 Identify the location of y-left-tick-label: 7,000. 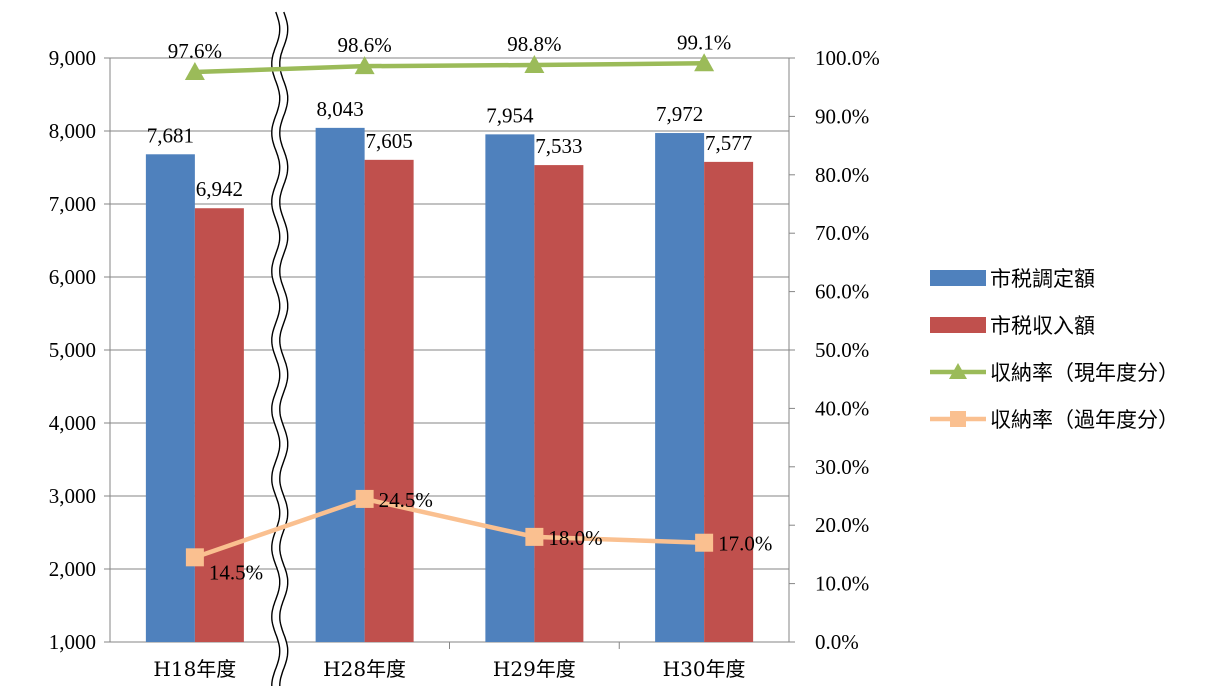
(72, 204).